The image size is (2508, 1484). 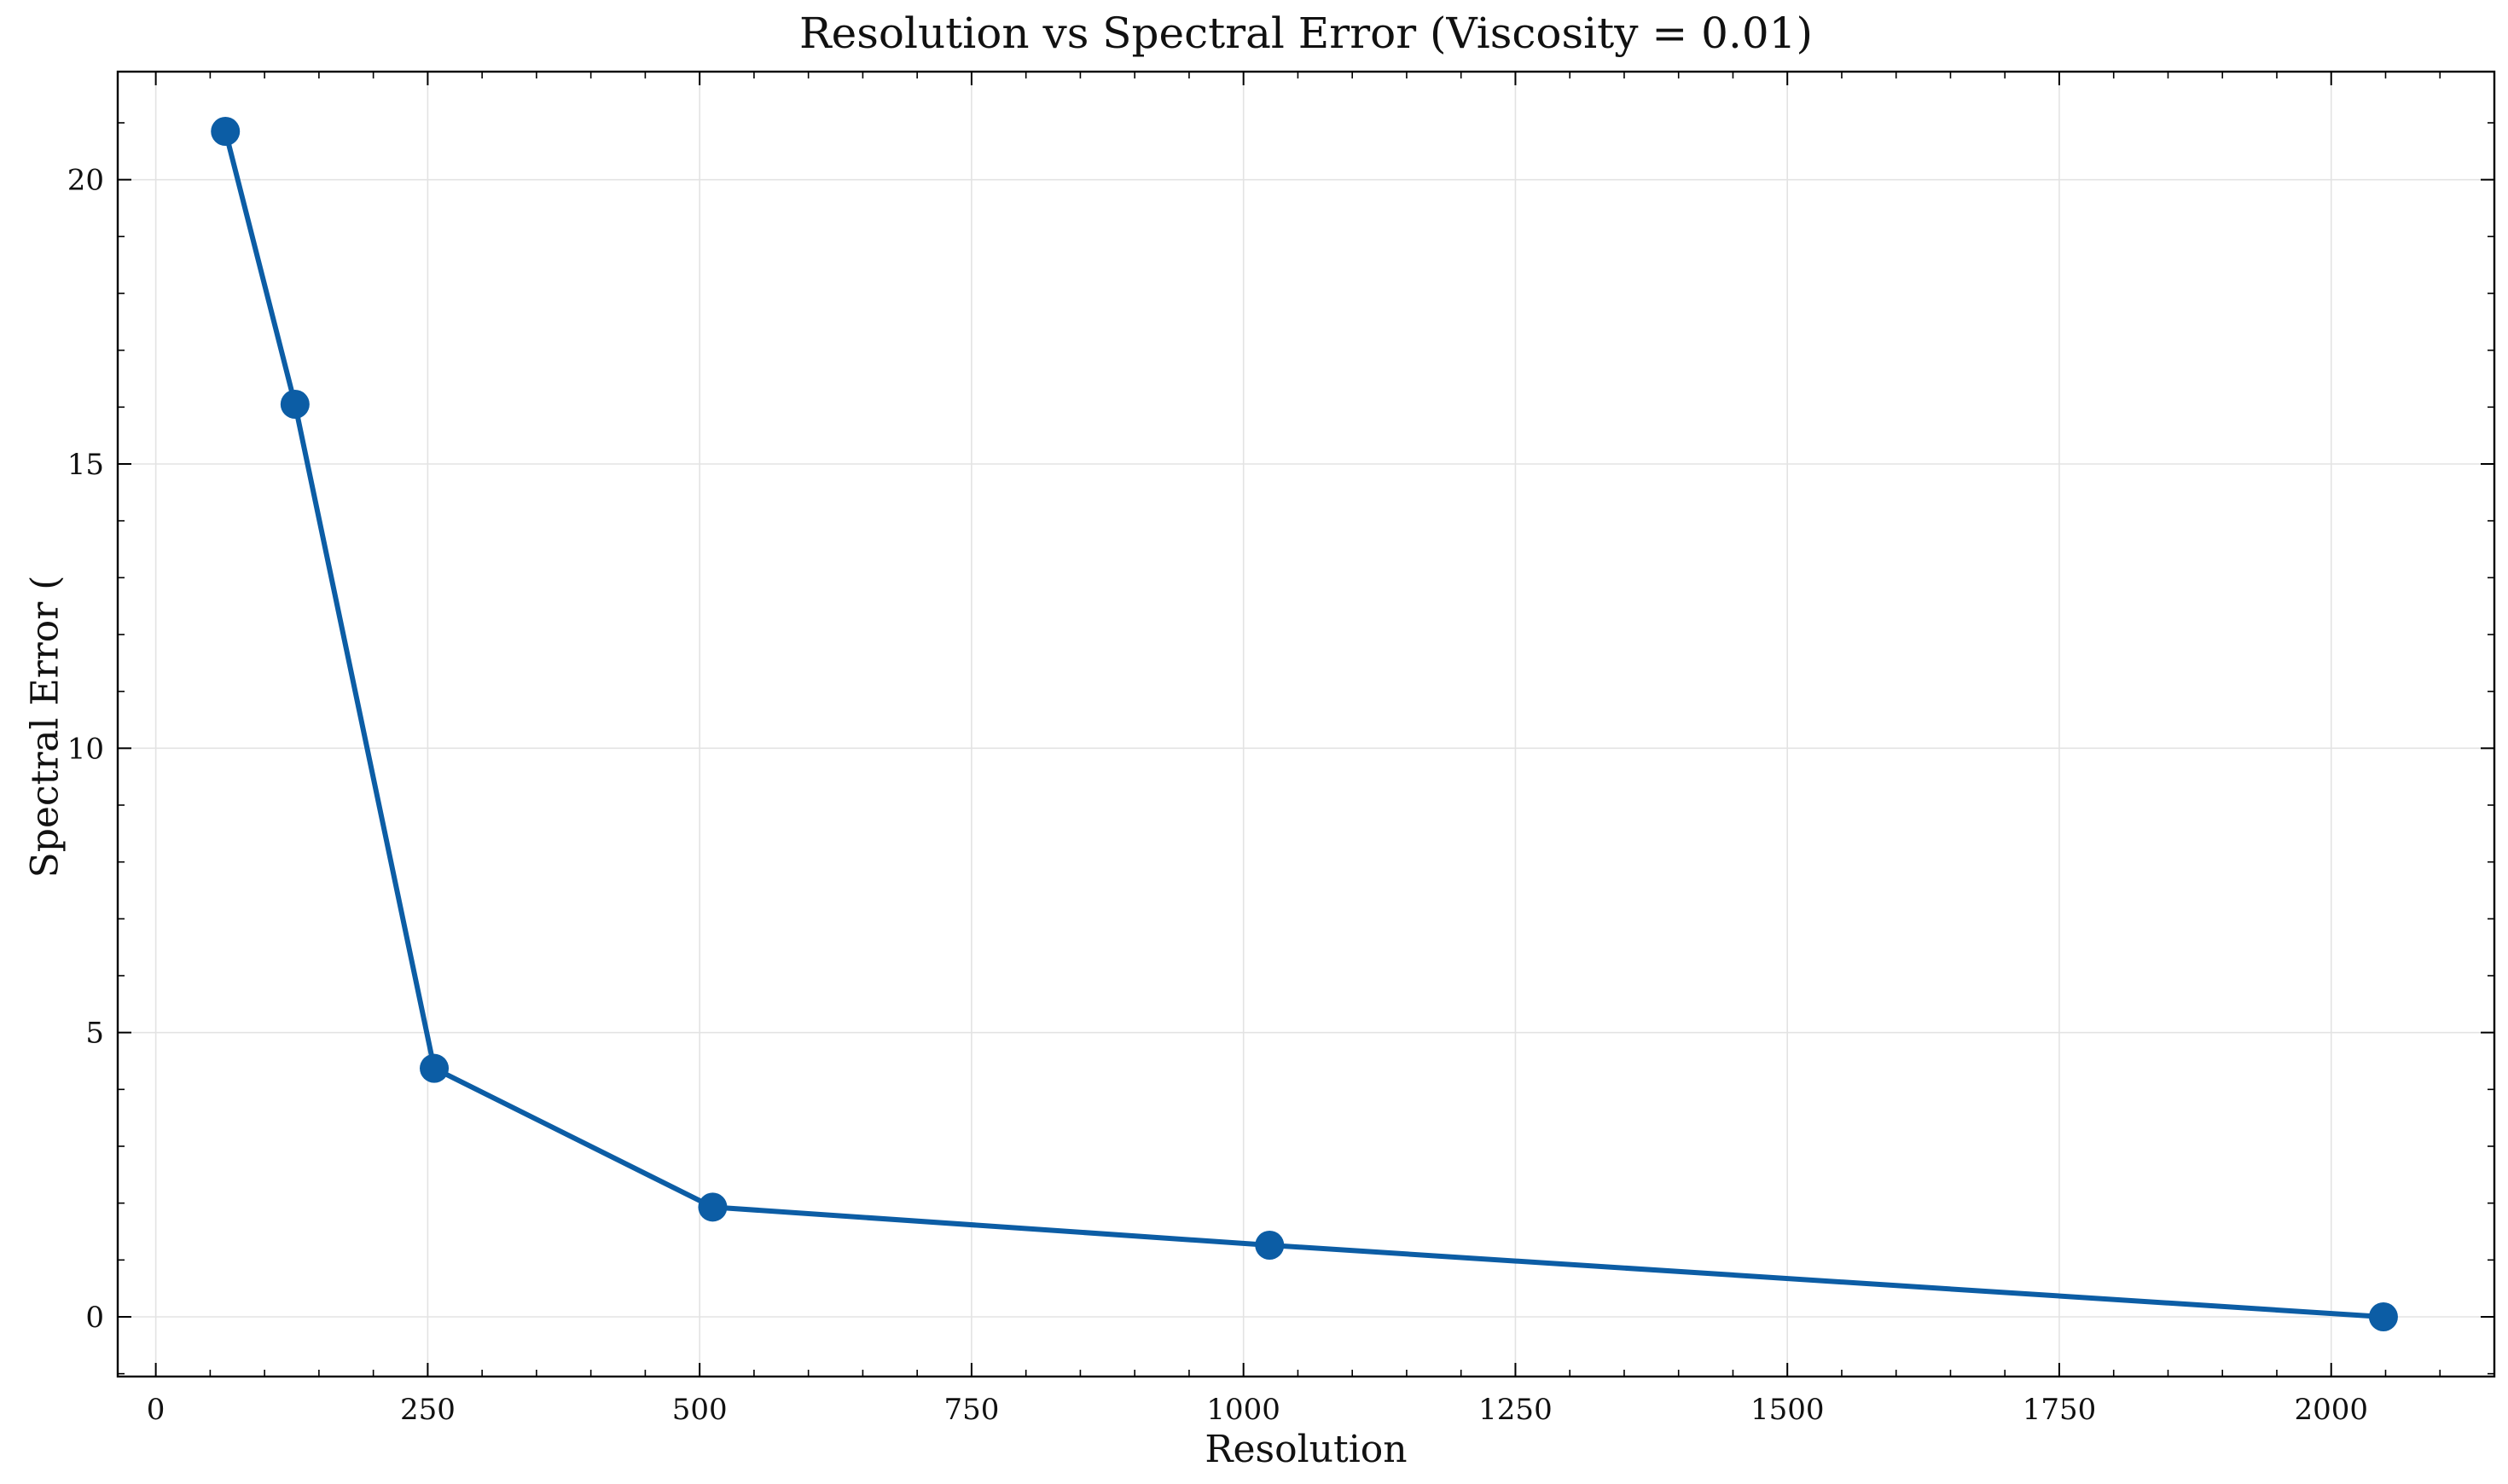 What do you see at coordinates (95, 1034) in the screenshot?
I see `y-tick-label: 5` at bounding box center [95, 1034].